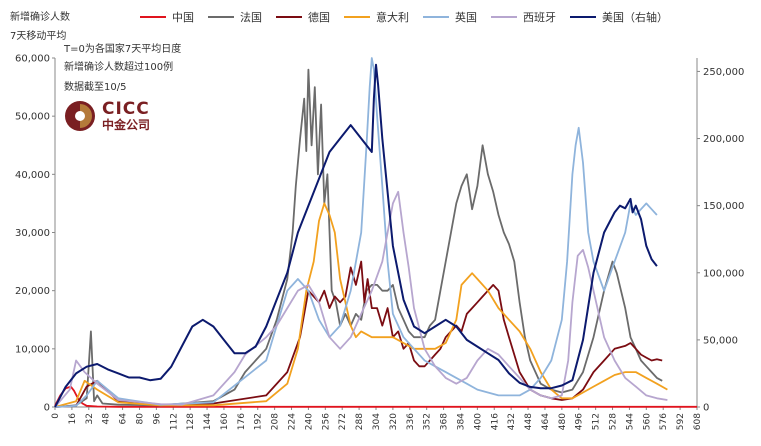 Image resolution: width=761 pixels, height=446 pixels. What do you see at coordinates (126, 108) in the screenshot?
I see `logo-name: CICC` at bounding box center [126, 108].